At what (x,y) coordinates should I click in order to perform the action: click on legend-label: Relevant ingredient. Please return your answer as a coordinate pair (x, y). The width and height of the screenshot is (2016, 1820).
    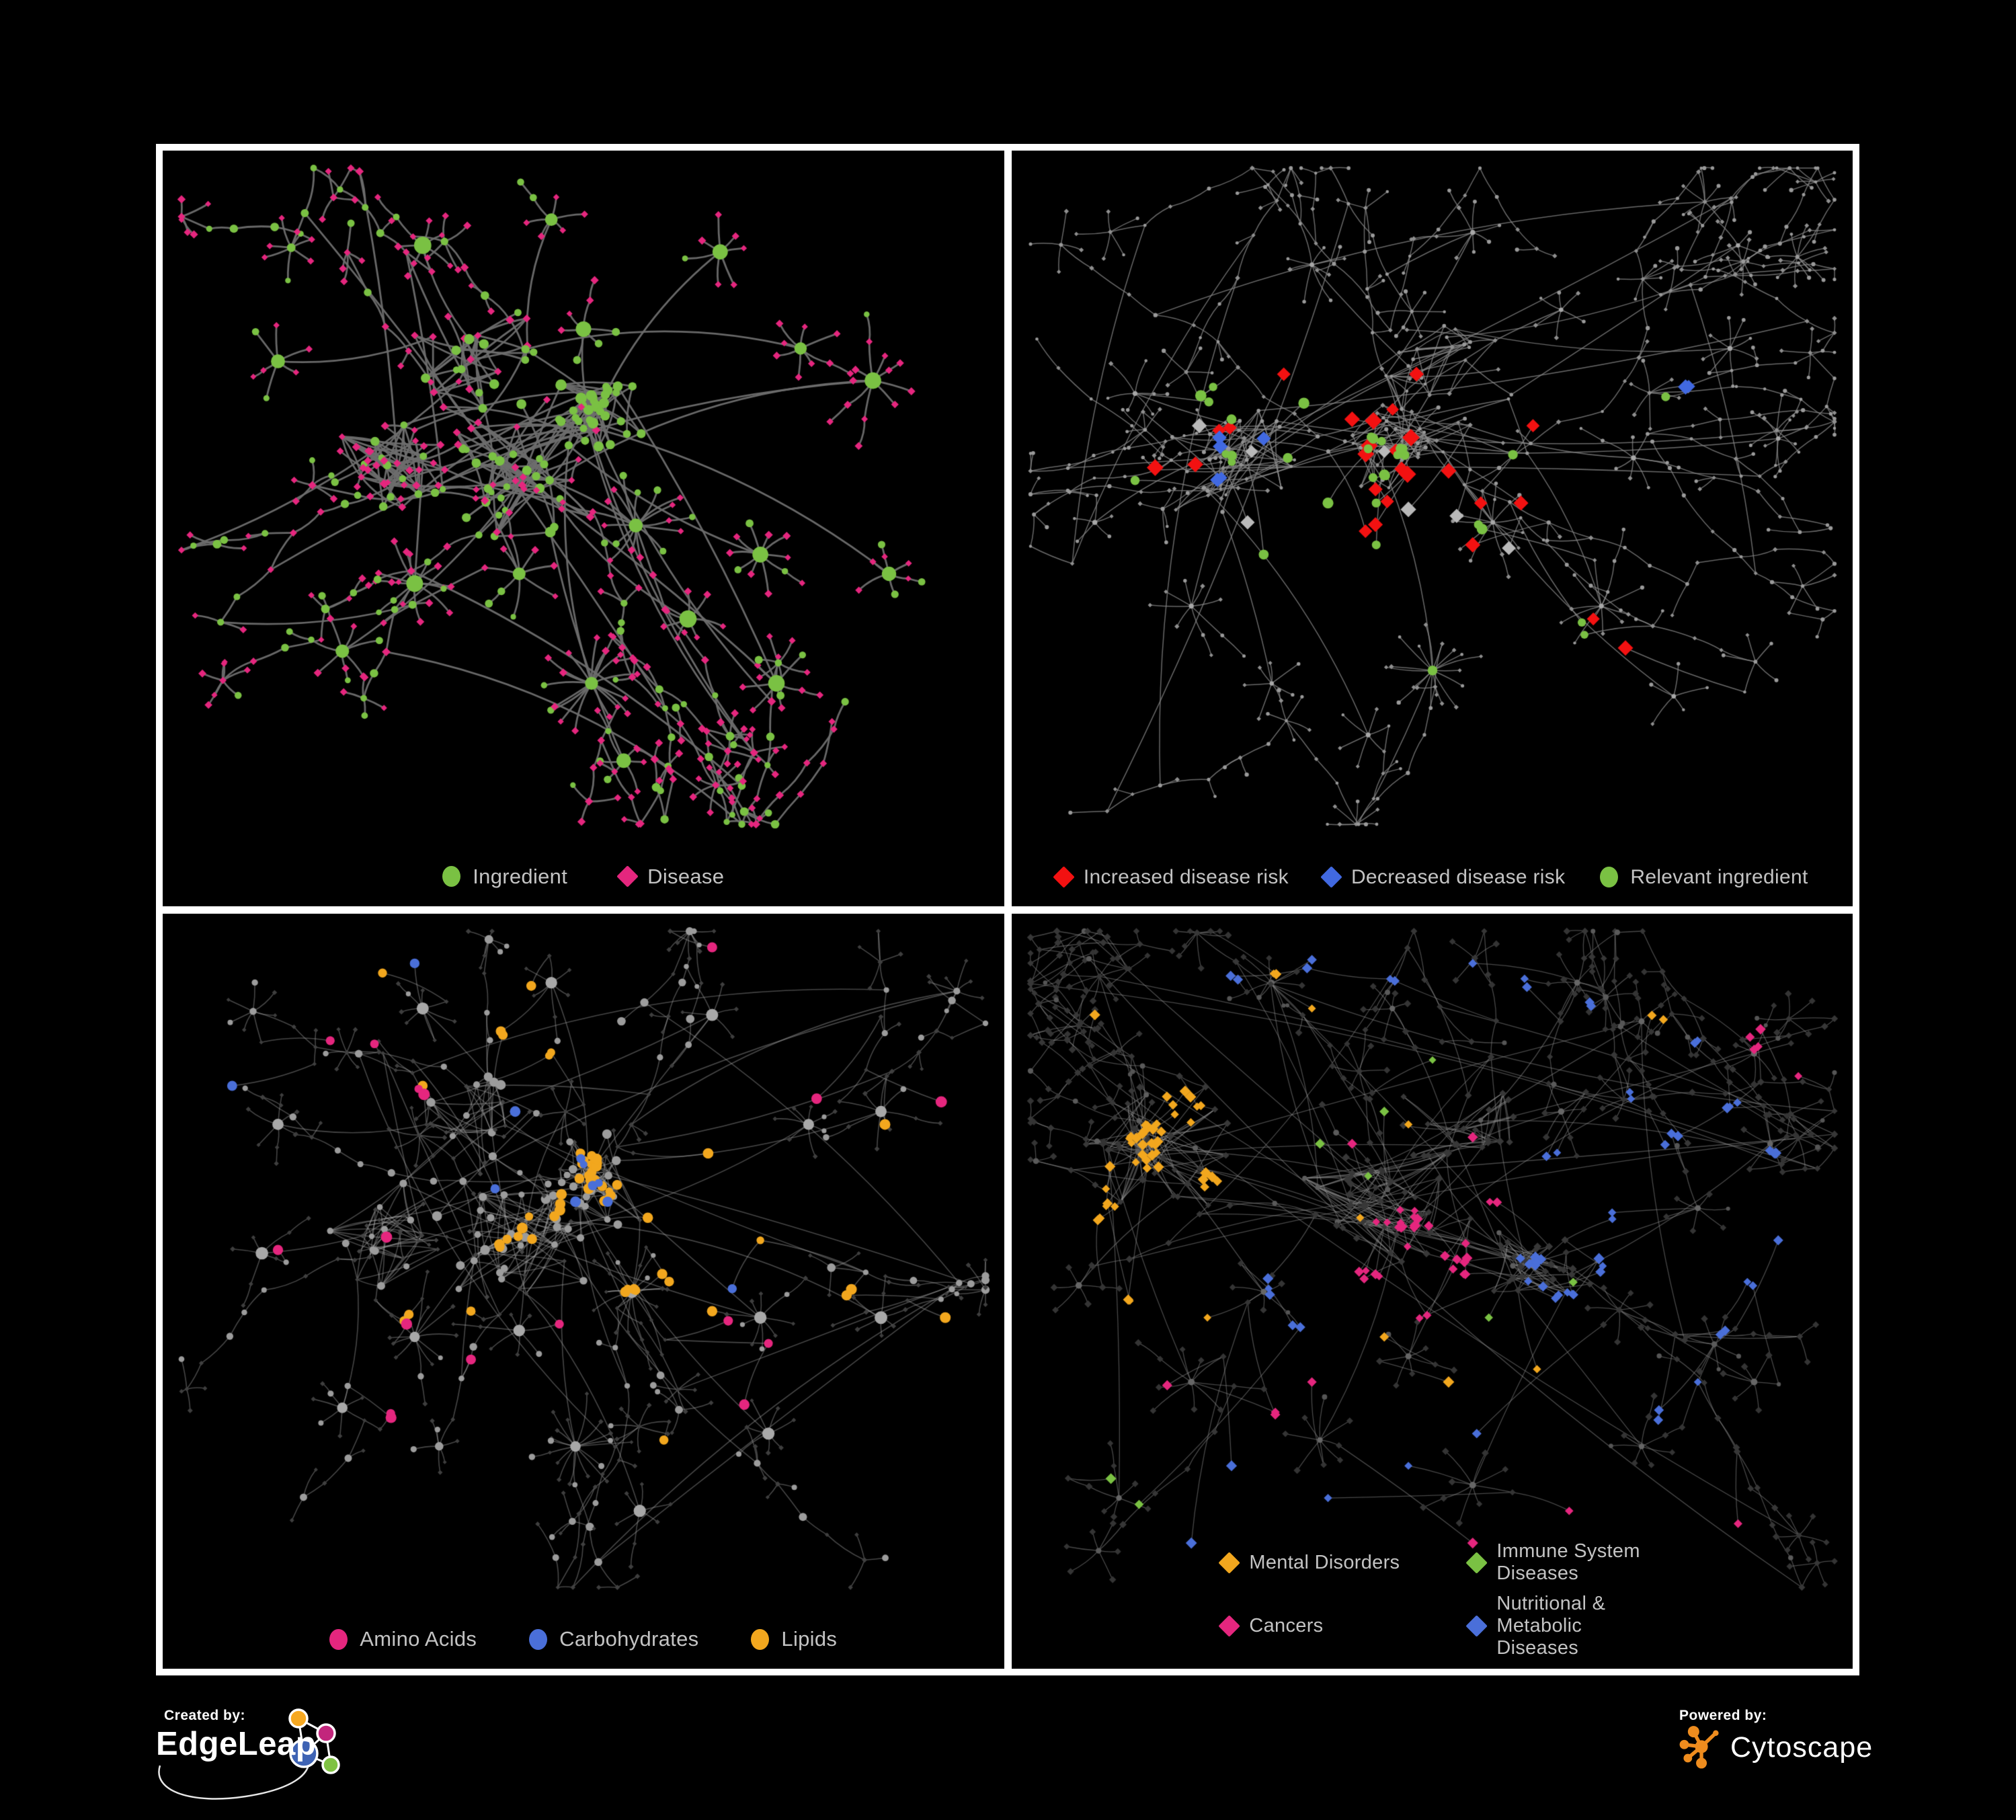
    Looking at the image, I should click on (1719, 876).